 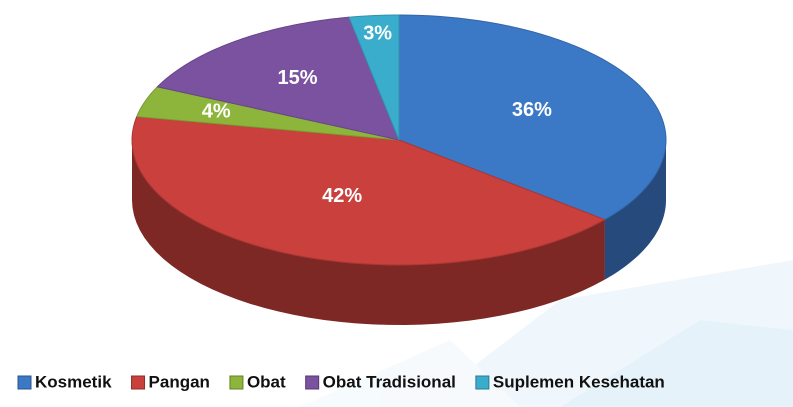 What do you see at coordinates (635, 210) in the screenshot?
I see `slice-side` at bounding box center [635, 210].